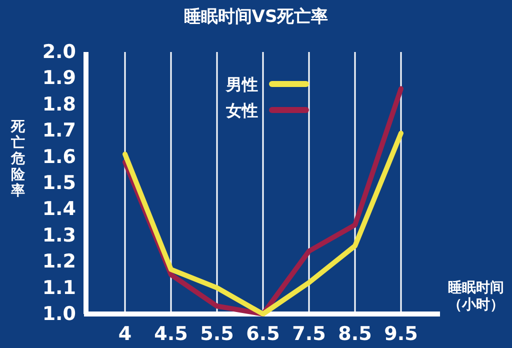  What do you see at coordinates (59, 183) in the screenshot?
I see `y-tick-label: 1.5` at bounding box center [59, 183].